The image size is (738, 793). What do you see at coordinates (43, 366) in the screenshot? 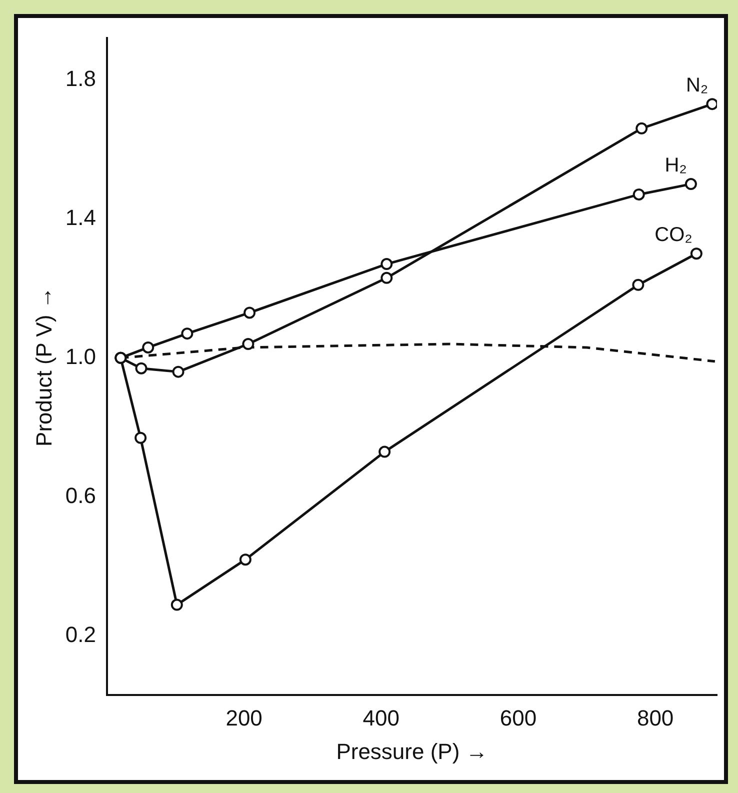
I see `y-axis-title: Product (P V) →` at bounding box center [43, 366].